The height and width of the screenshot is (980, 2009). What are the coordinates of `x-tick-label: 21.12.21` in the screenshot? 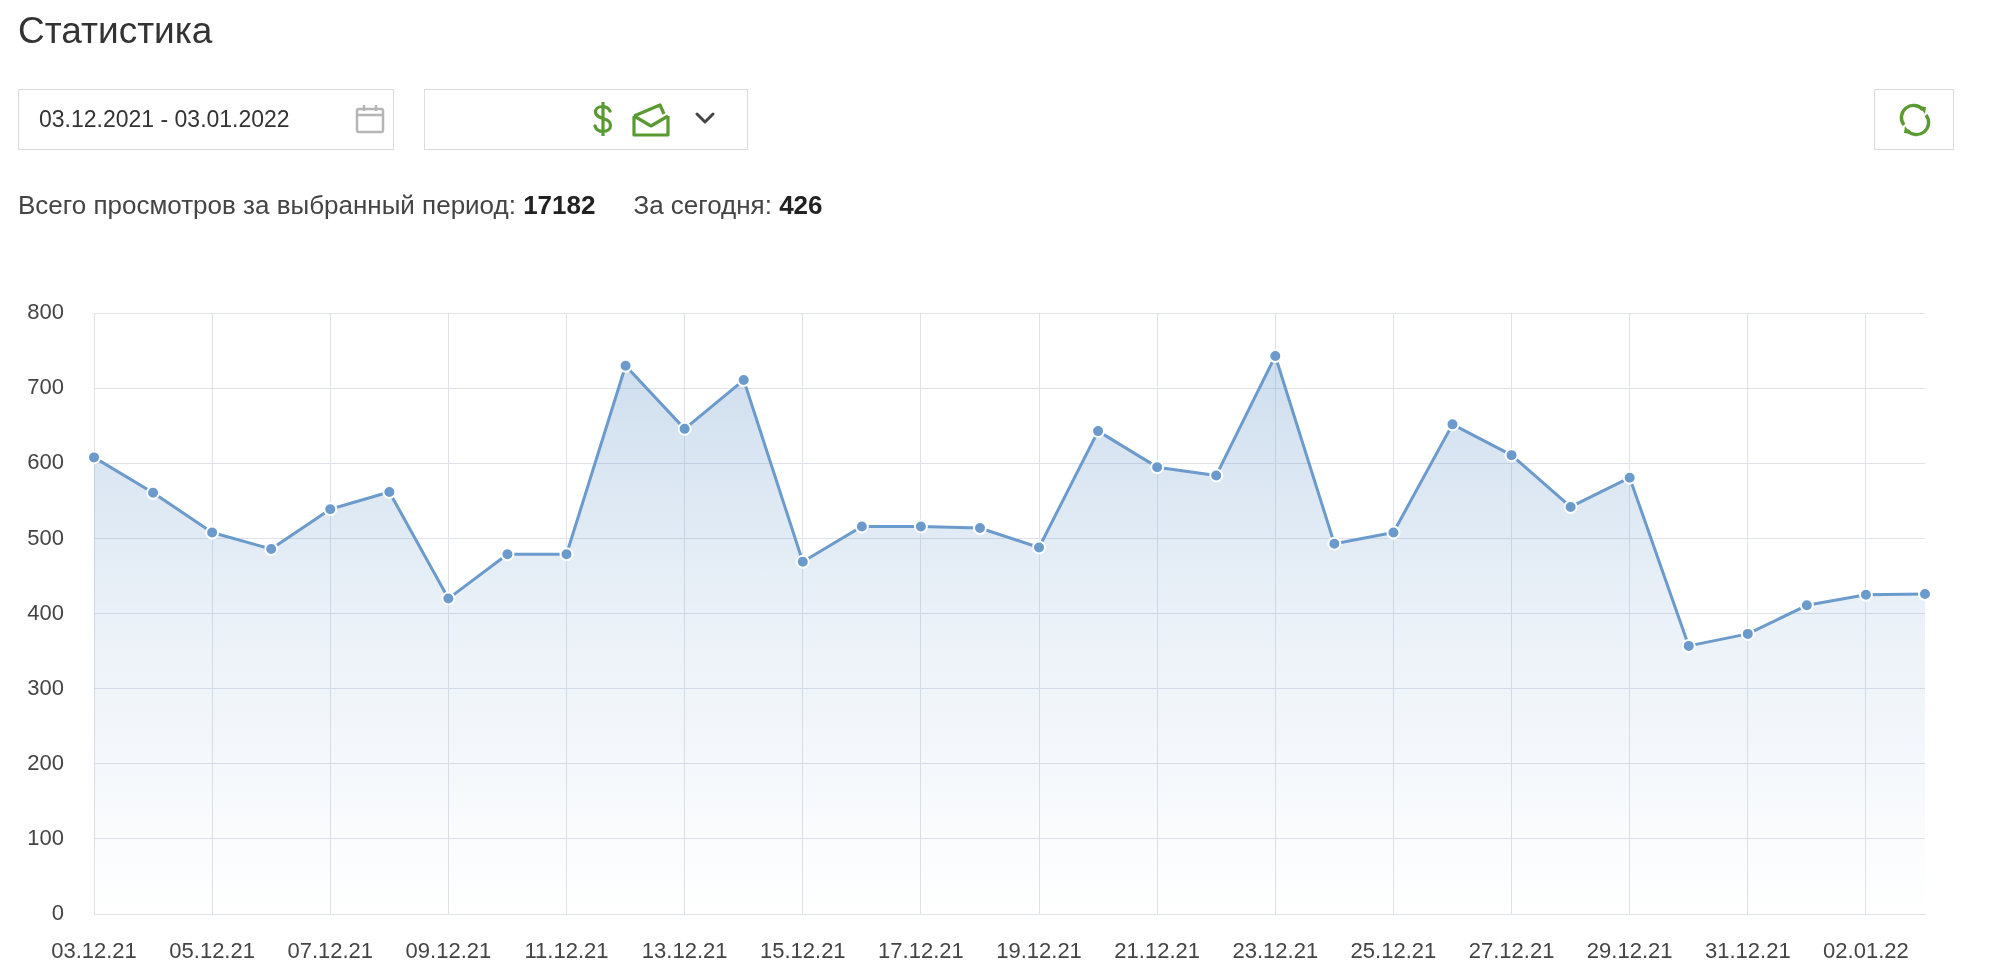 It's located at (1157, 951).